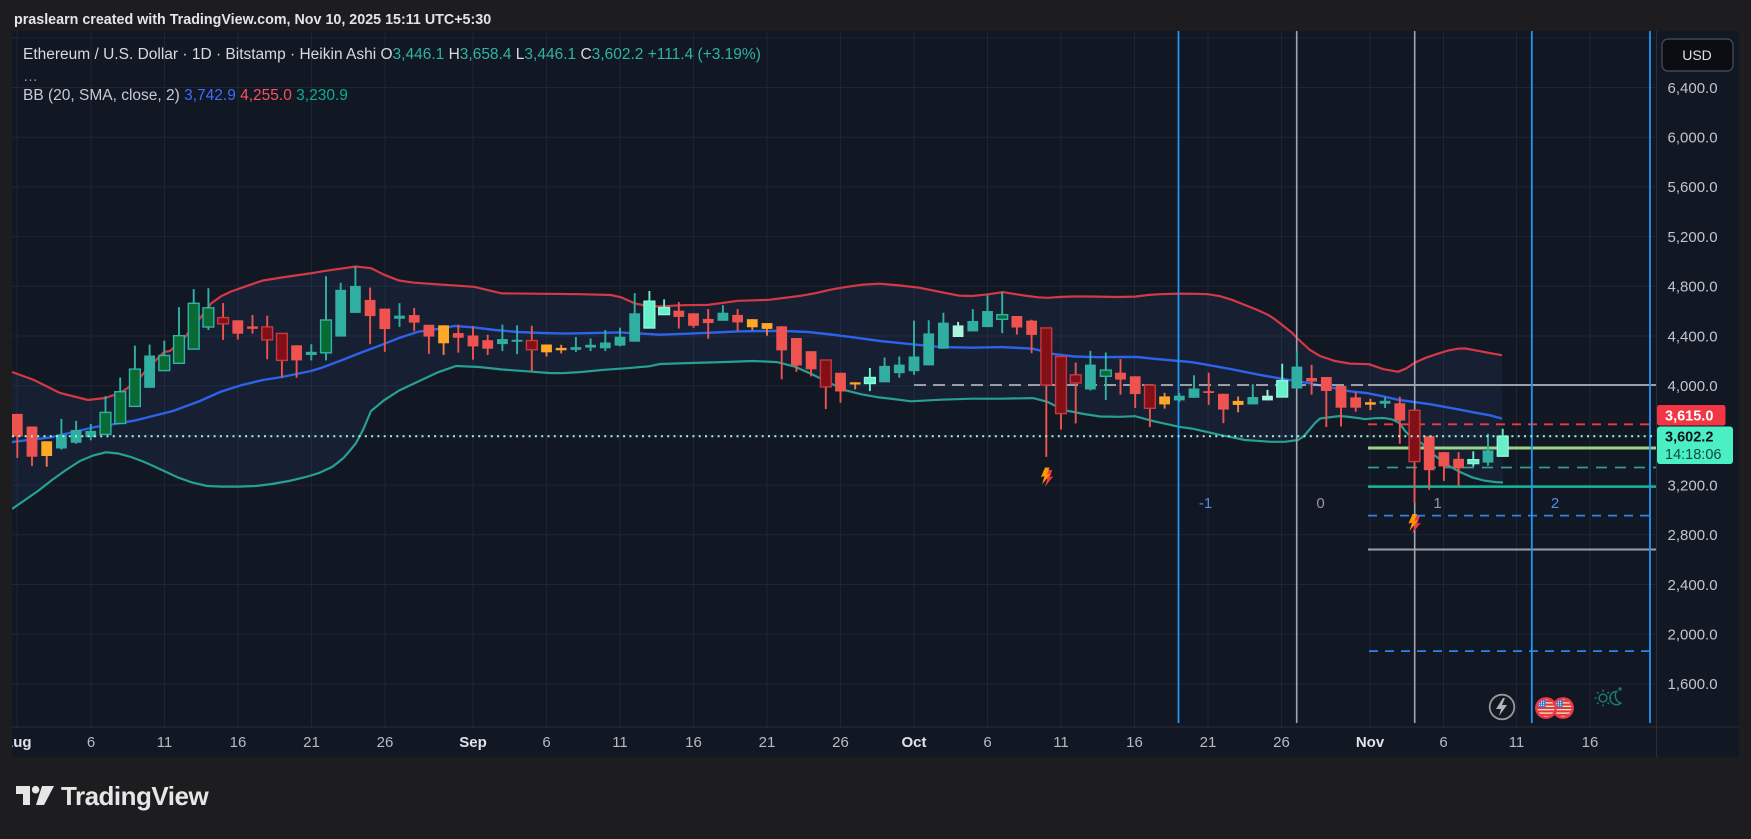 The image size is (1751, 839). Describe the element at coordinates (1555, 503) in the screenshot. I see `svg-text: 2` at that location.